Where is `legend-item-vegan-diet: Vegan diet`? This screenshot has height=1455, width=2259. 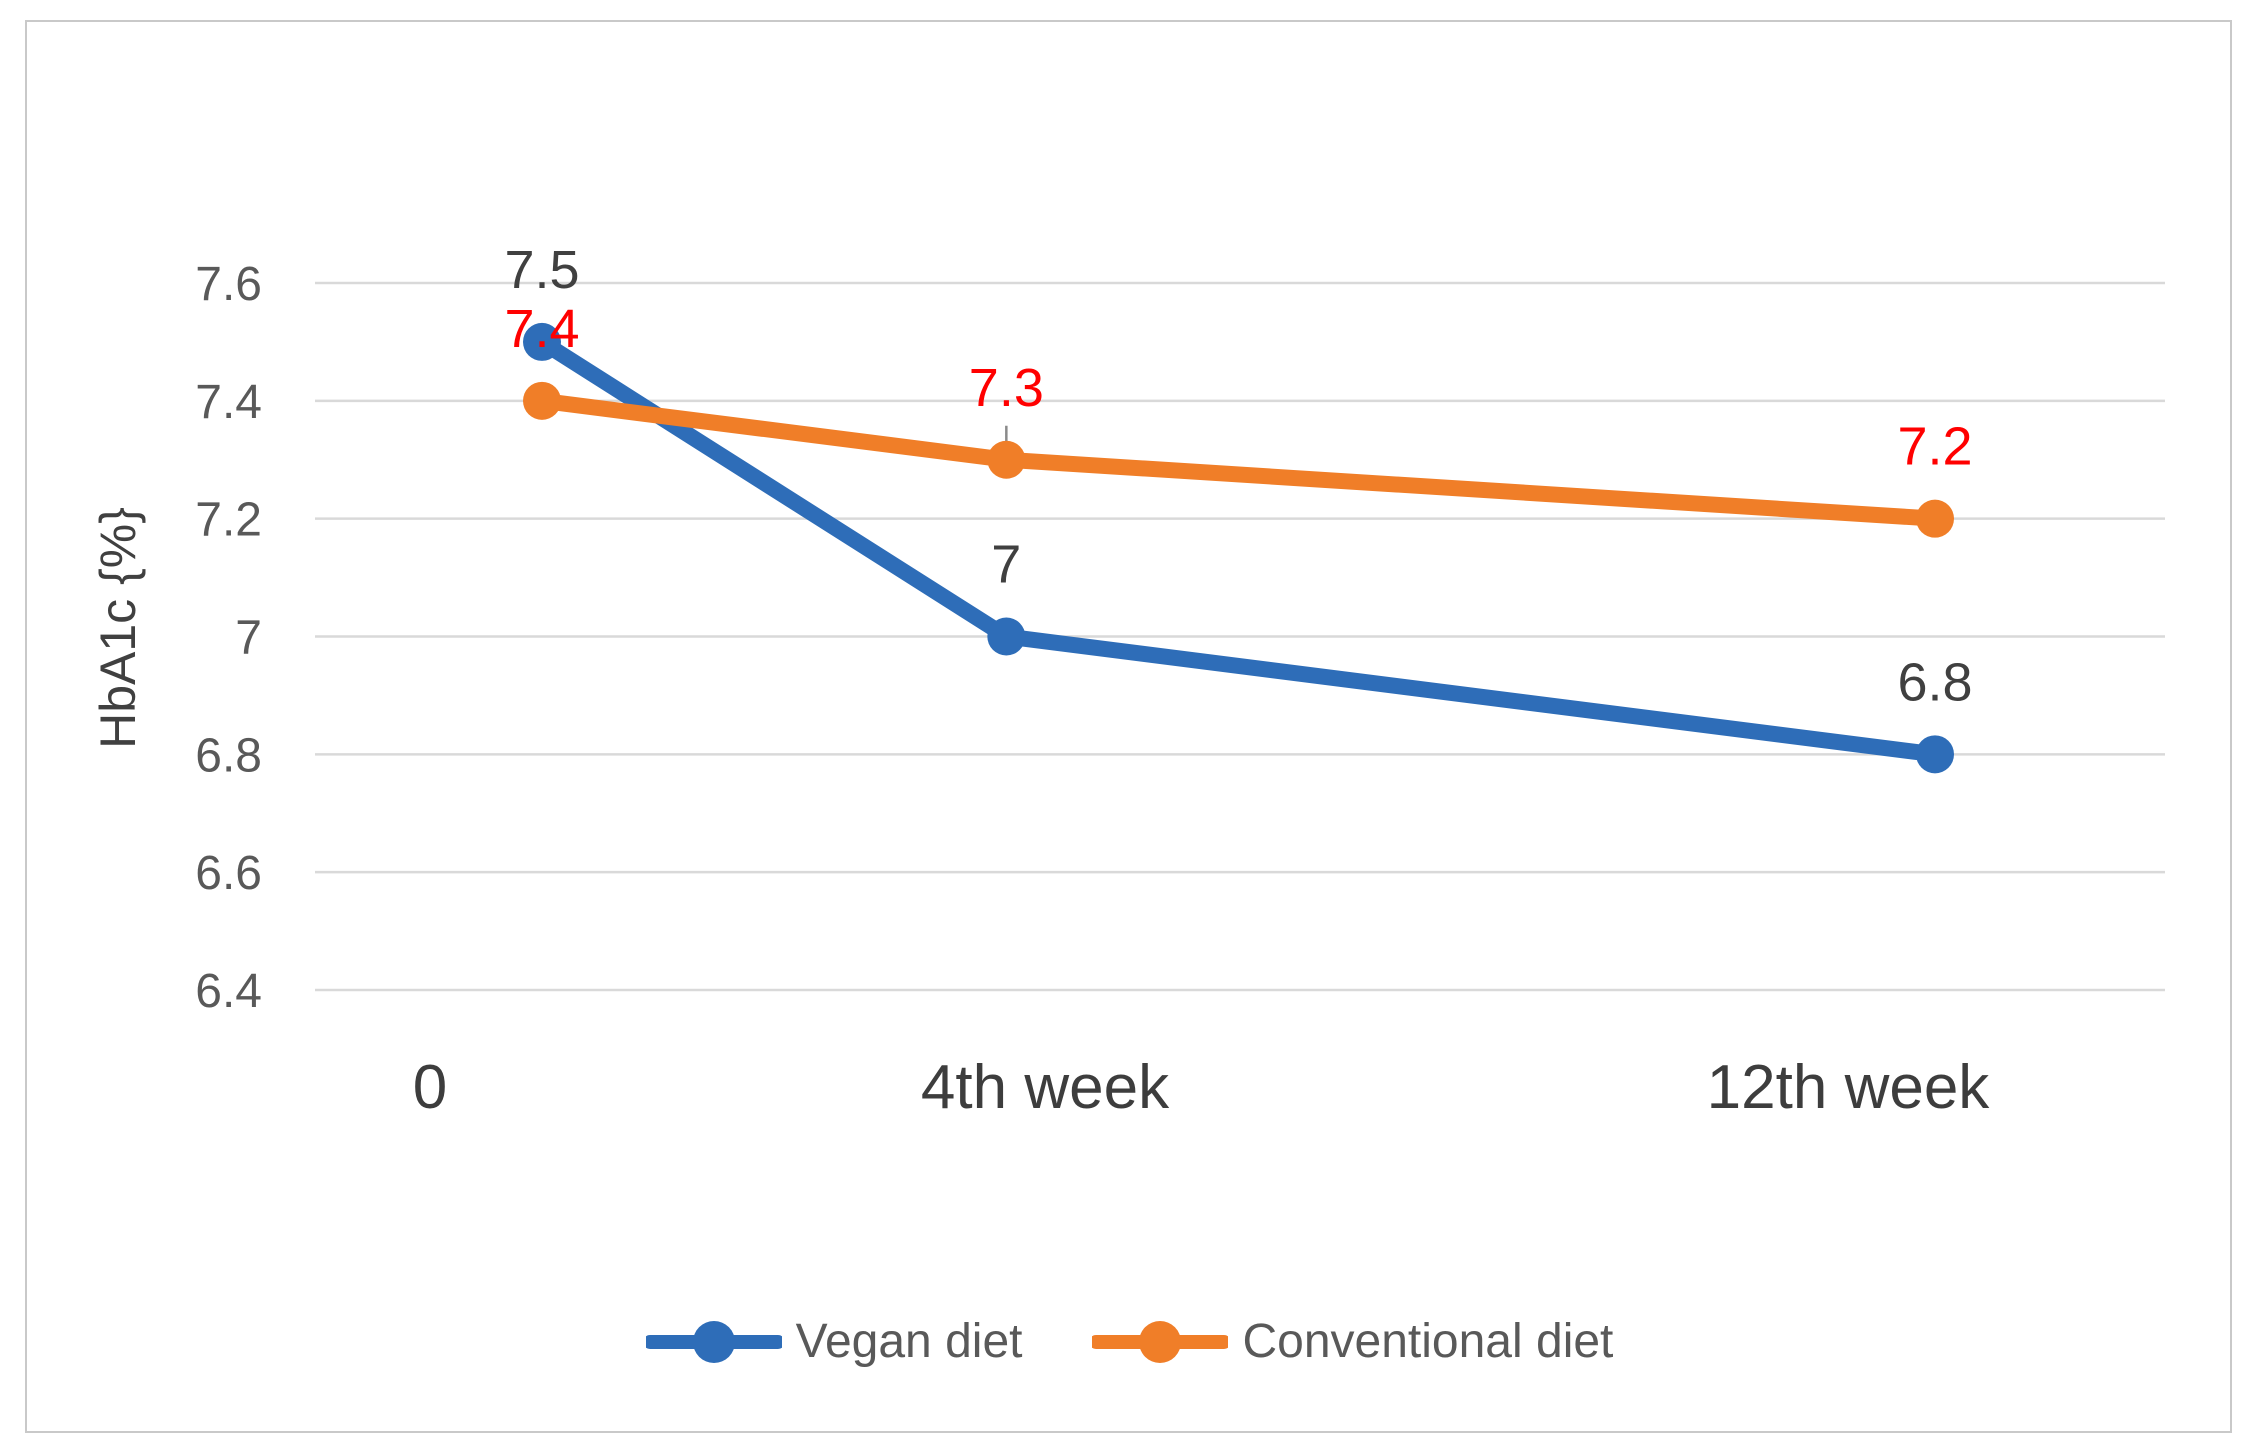 legend-item-vegan-diet: Vegan diet is located at coordinates (834, 1342).